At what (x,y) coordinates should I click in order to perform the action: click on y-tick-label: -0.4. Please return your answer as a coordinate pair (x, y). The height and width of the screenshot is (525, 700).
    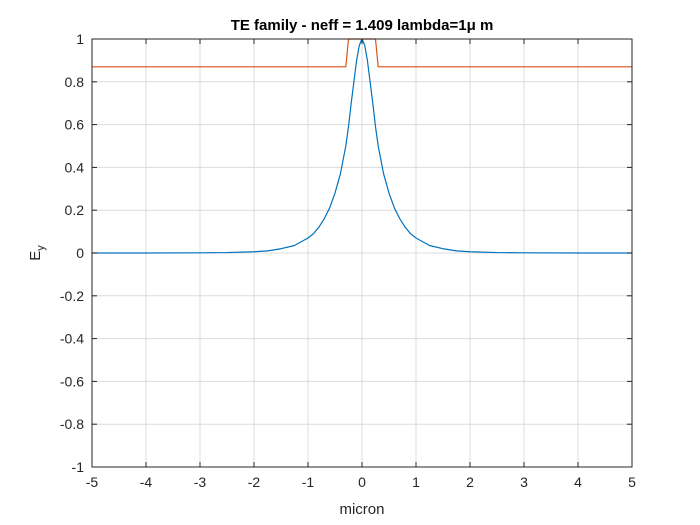
    Looking at the image, I should click on (72, 339).